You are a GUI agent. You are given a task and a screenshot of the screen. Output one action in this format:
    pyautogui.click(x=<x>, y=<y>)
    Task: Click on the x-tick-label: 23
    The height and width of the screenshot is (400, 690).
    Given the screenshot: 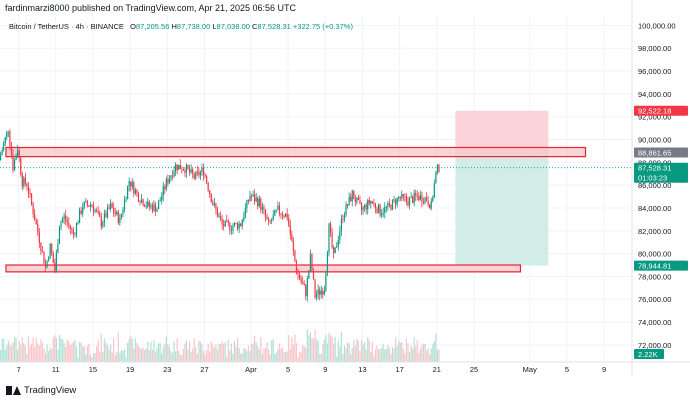 What is the action you would take?
    pyautogui.click(x=167, y=369)
    